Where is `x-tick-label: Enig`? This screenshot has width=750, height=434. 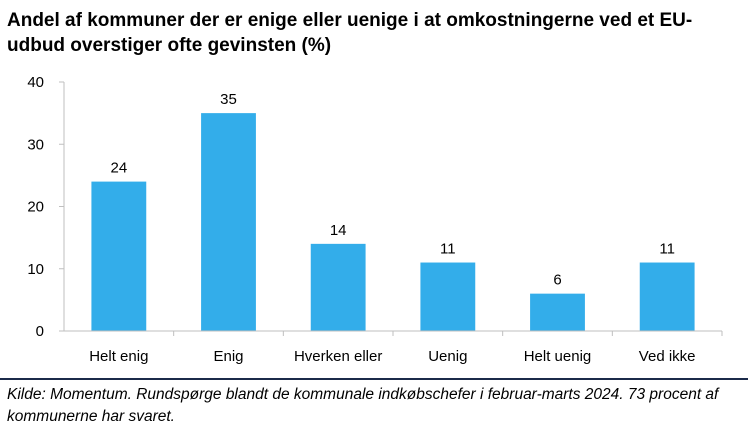
x-tick-label: Enig is located at coordinates (228, 356).